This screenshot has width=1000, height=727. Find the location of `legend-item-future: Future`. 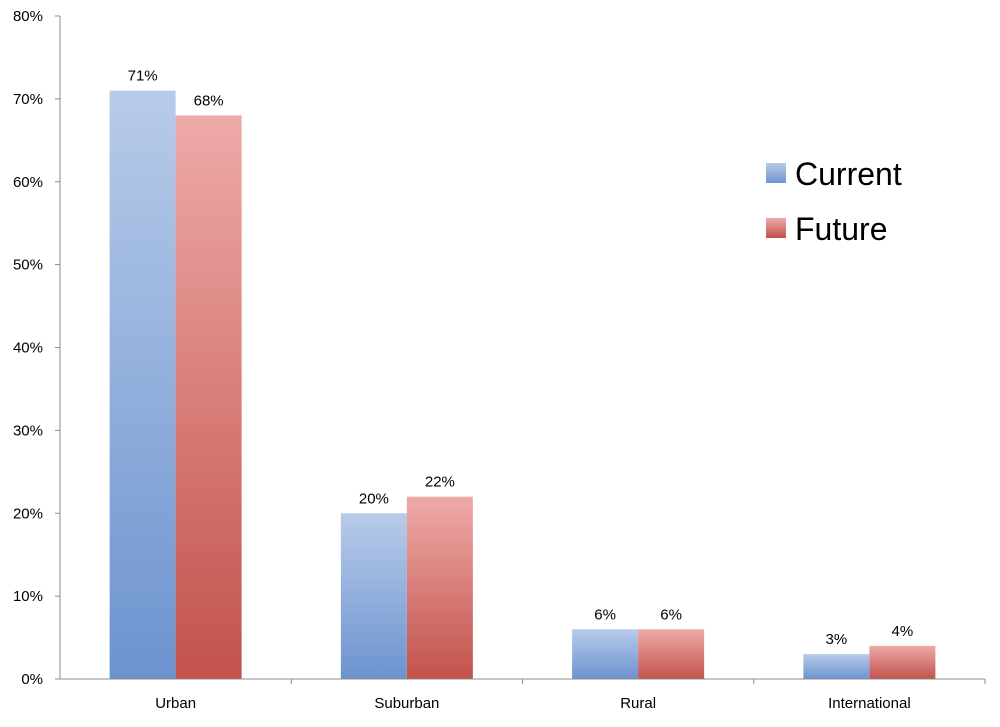

legend-item-future: Future is located at coordinates (826, 229).